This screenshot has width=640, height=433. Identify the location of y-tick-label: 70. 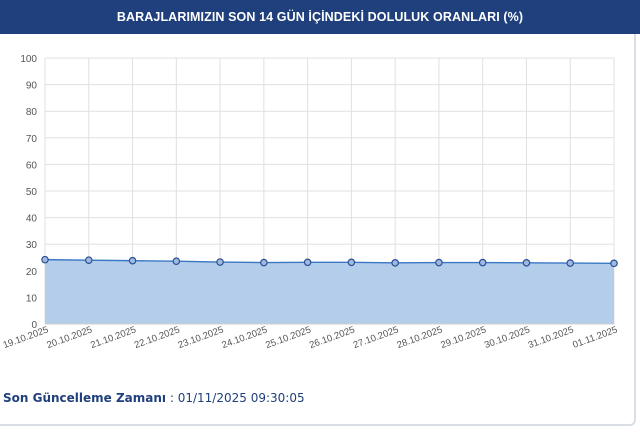
(32, 139).